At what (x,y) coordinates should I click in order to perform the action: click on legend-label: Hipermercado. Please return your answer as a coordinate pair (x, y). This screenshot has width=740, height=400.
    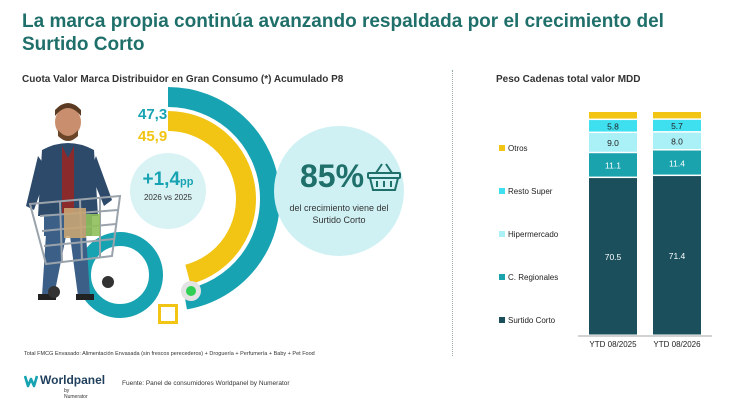
    Looking at the image, I should click on (533, 234).